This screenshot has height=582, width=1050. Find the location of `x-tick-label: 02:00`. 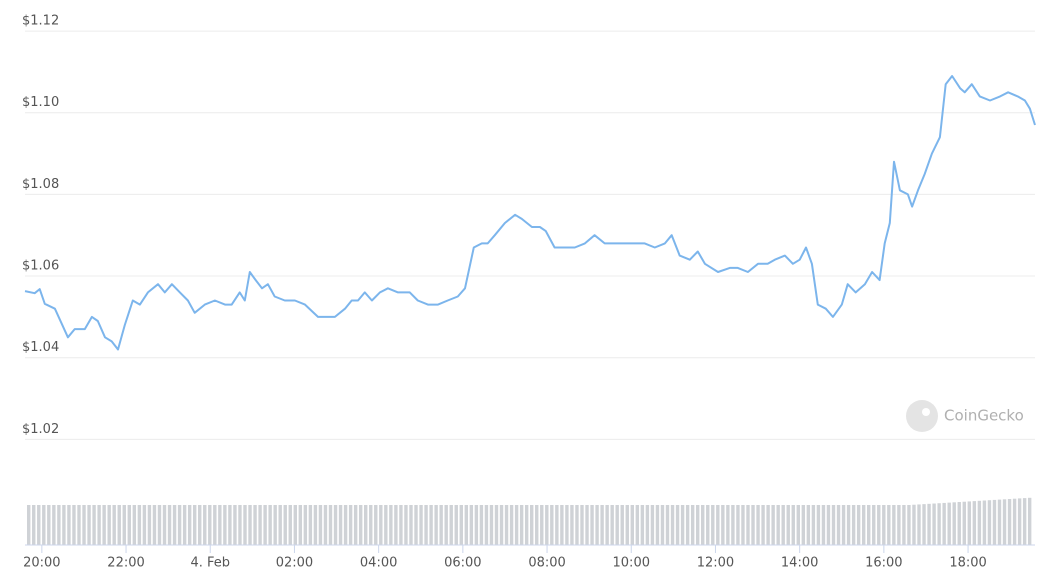

x-tick-label: 02:00 is located at coordinates (294, 563).